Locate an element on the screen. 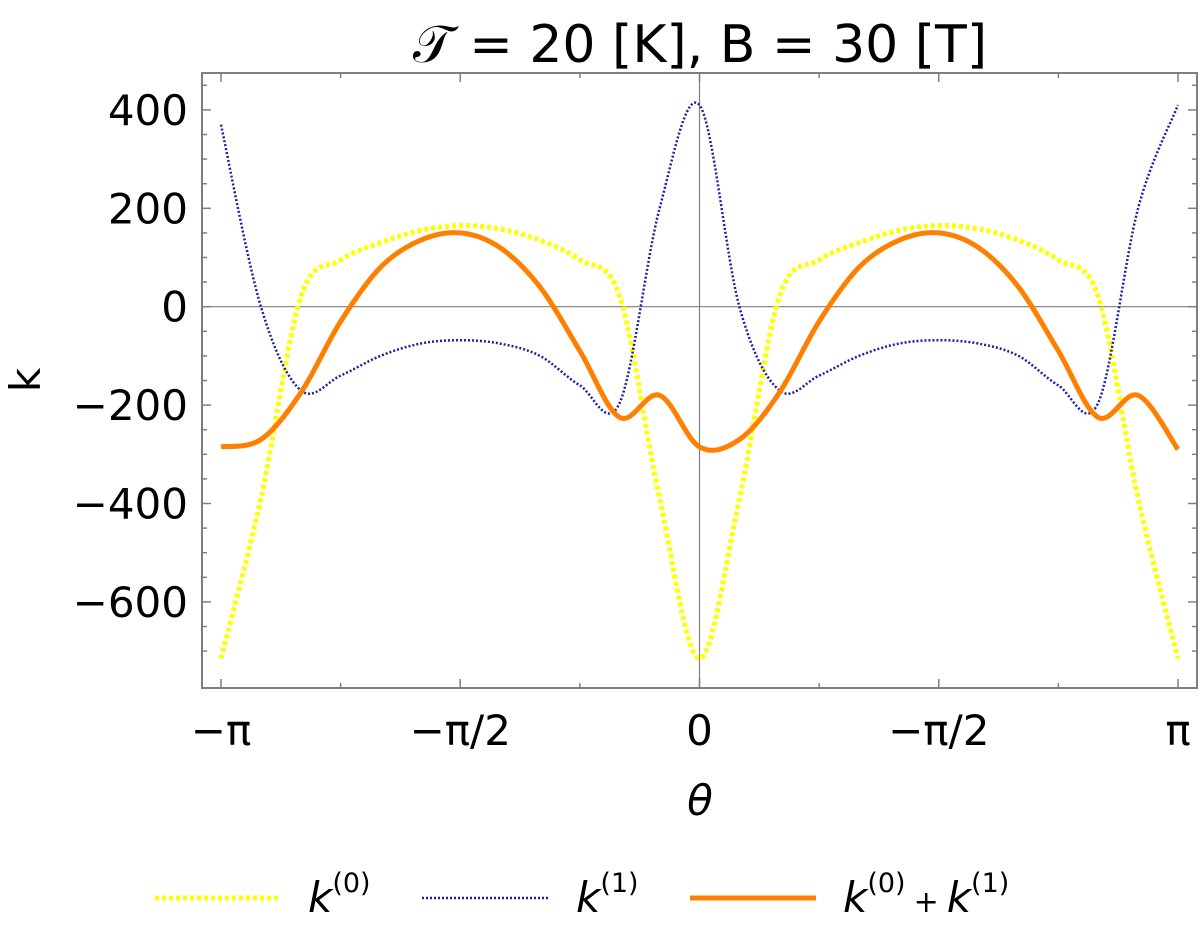 The image size is (1200, 942). chart-title: 𝒯 = 20 [K], B = 30 [T] is located at coordinates (700, 45).